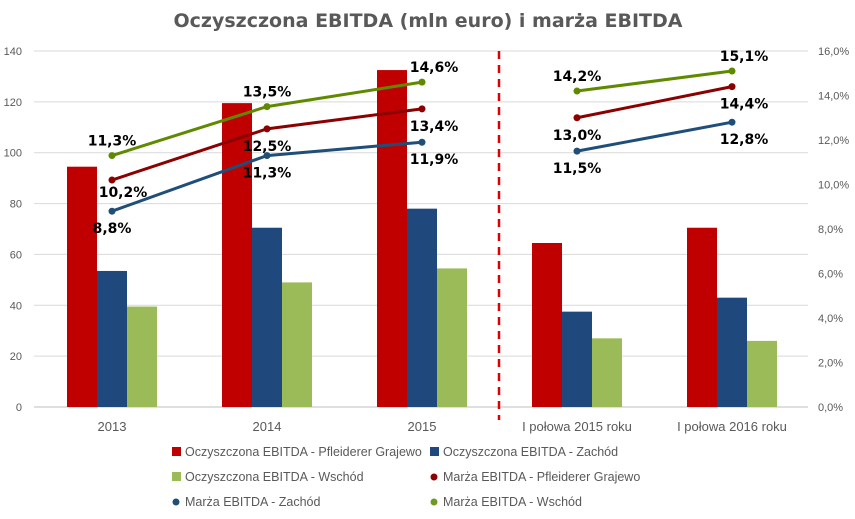 Image resolution: width=855 pixels, height=519 pixels. Describe the element at coordinates (833, 97) in the screenshot. I see `y2-tick-label: 14,0%` at that location.